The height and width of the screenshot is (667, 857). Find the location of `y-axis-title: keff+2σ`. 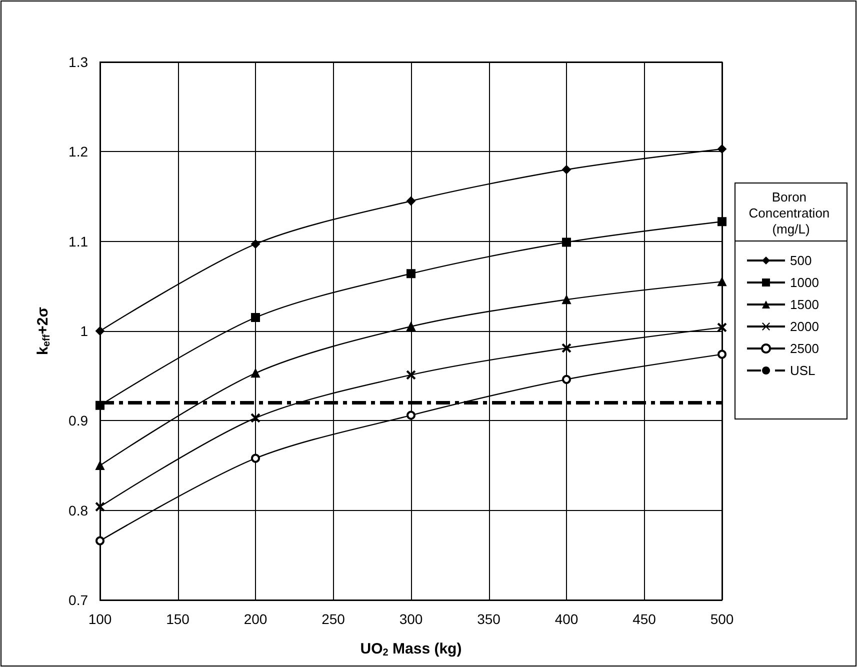

y-axis-title: keff+2σ is located at coordinates (43, 331).